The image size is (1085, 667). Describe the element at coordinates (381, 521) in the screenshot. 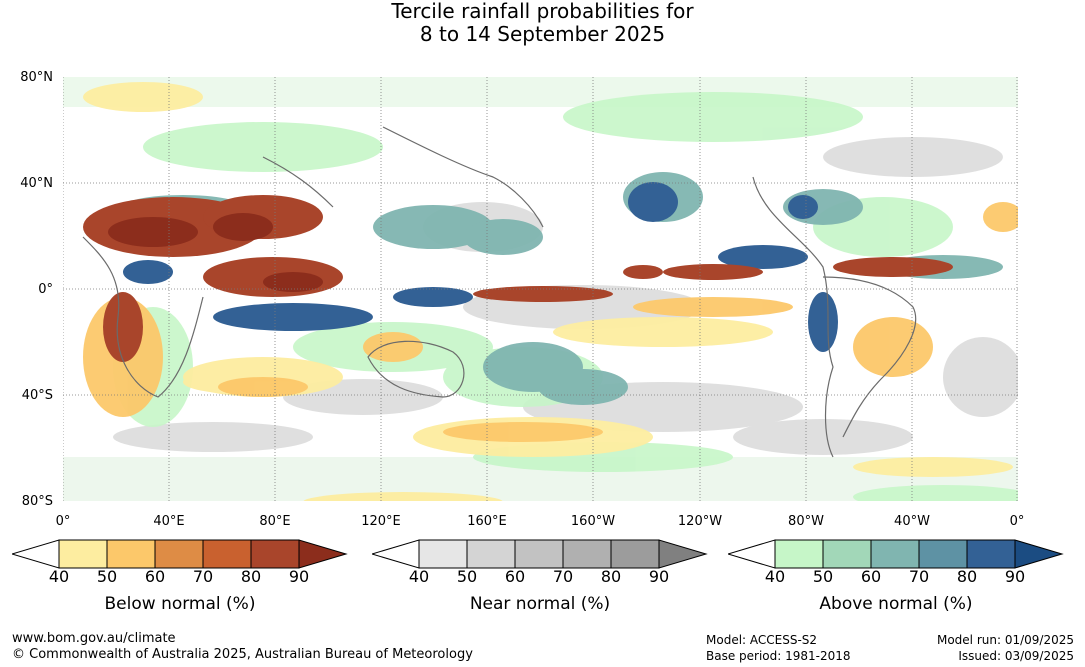

I see `lon-label-120e: 120°E` at that location.